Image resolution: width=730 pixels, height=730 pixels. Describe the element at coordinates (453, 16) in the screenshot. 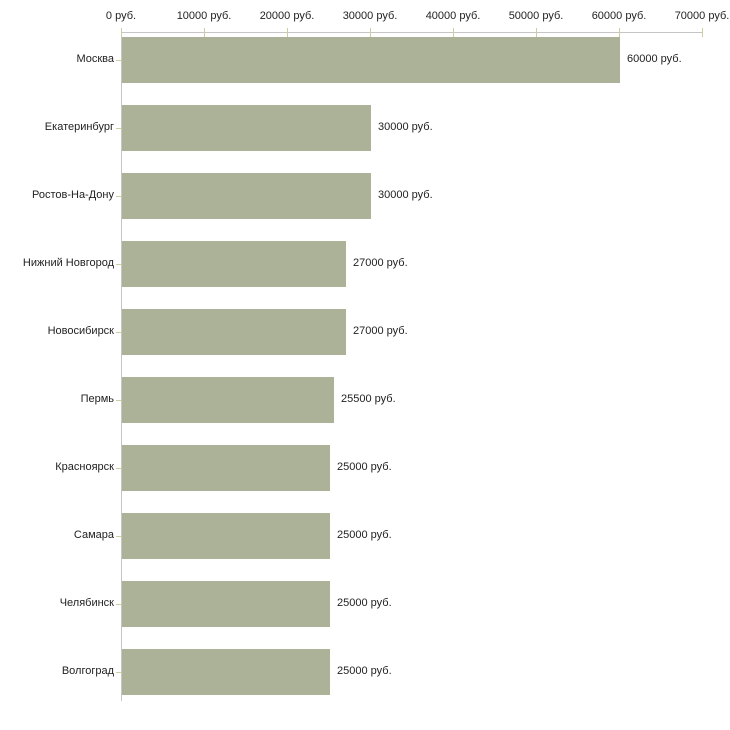

I see `x-axis-tick-label: 40000 руб.` at that location.